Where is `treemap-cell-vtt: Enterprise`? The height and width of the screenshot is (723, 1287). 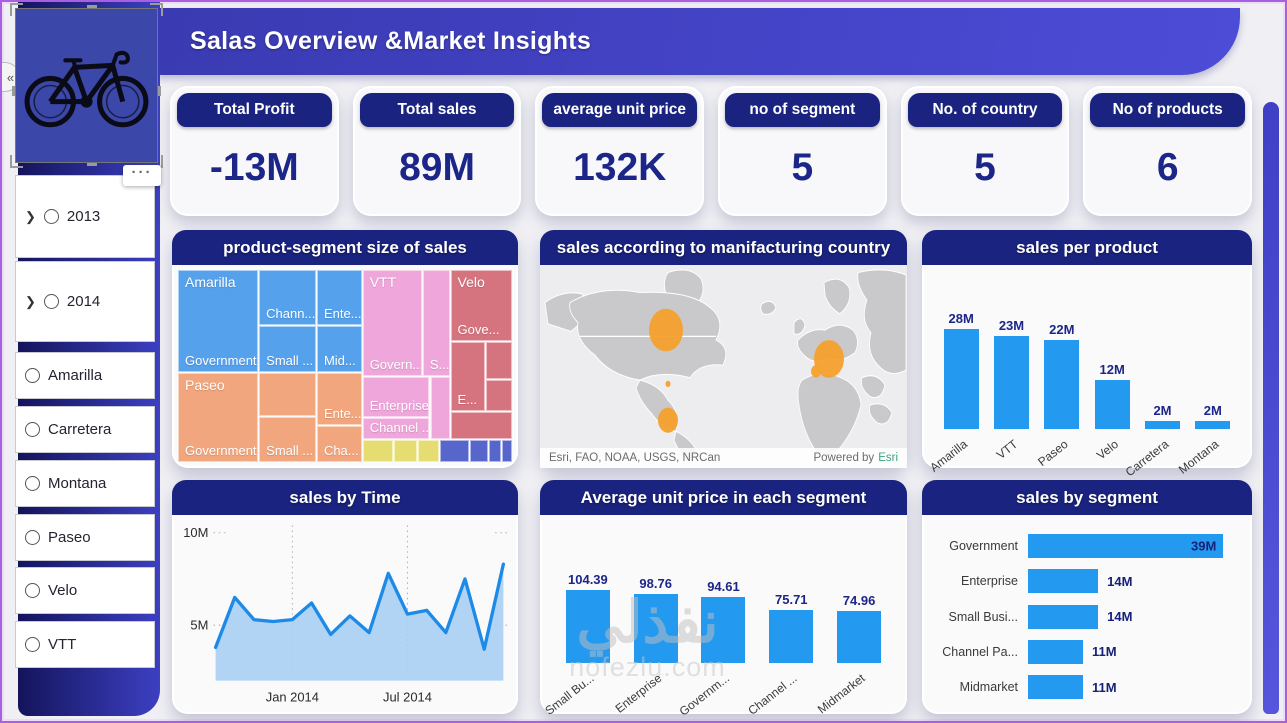 treemap-cell-vtt: Enterprise is located at coordinates (396, 396).